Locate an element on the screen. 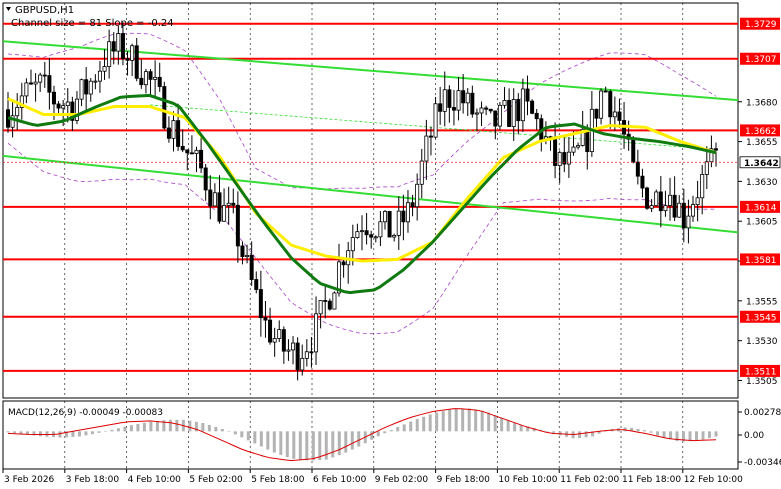  macd-axis: 0.00278 0.00 -0.00346 is located at coordinates (759, 438).